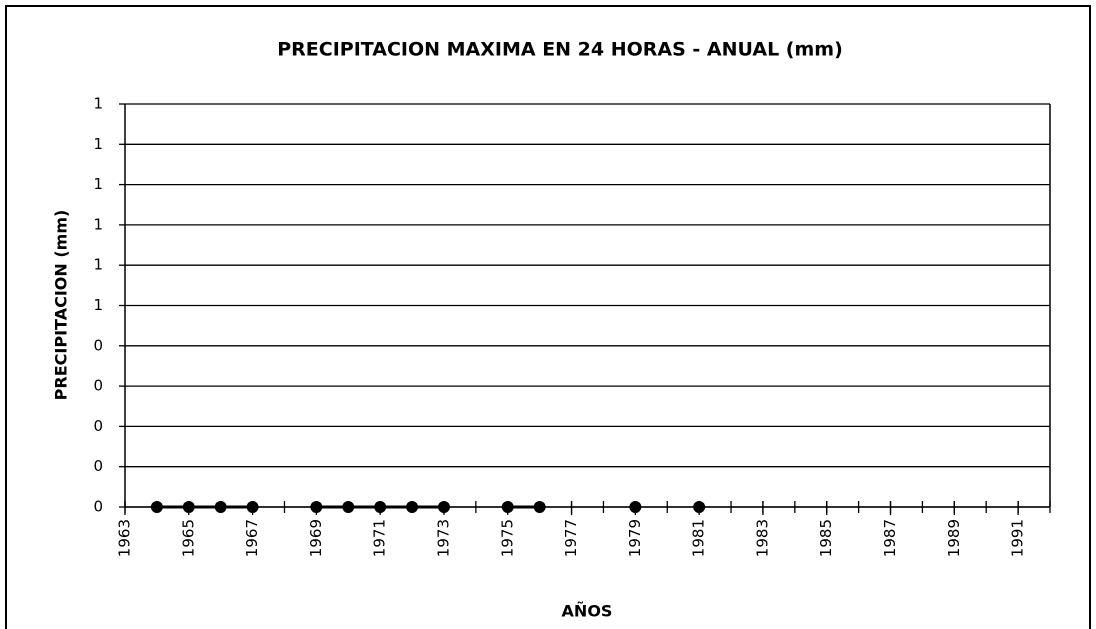 This screenshot has height=629, width=1096. I want to click on y-axis-title: PRECIPITACION (mm), so click(61, 305).